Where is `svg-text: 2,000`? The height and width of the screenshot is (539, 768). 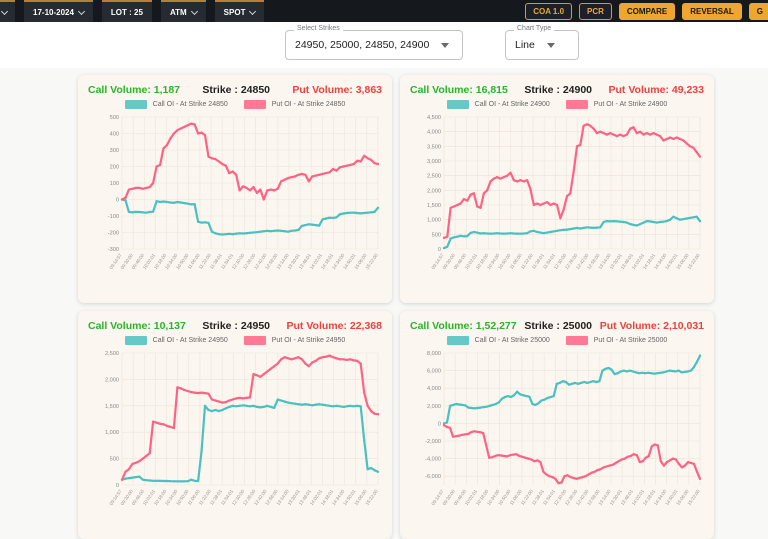 svg-text: 2,000 is located at coordinates (434, 407).